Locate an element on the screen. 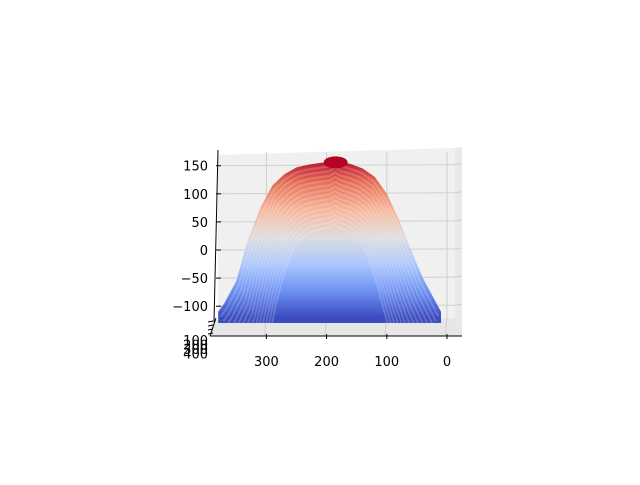 Image resolution: width=640 pixels, height=485 pixels. z-axis-ticks: −100 −50 0 50 100 150 is located at coordinates (196, 237).